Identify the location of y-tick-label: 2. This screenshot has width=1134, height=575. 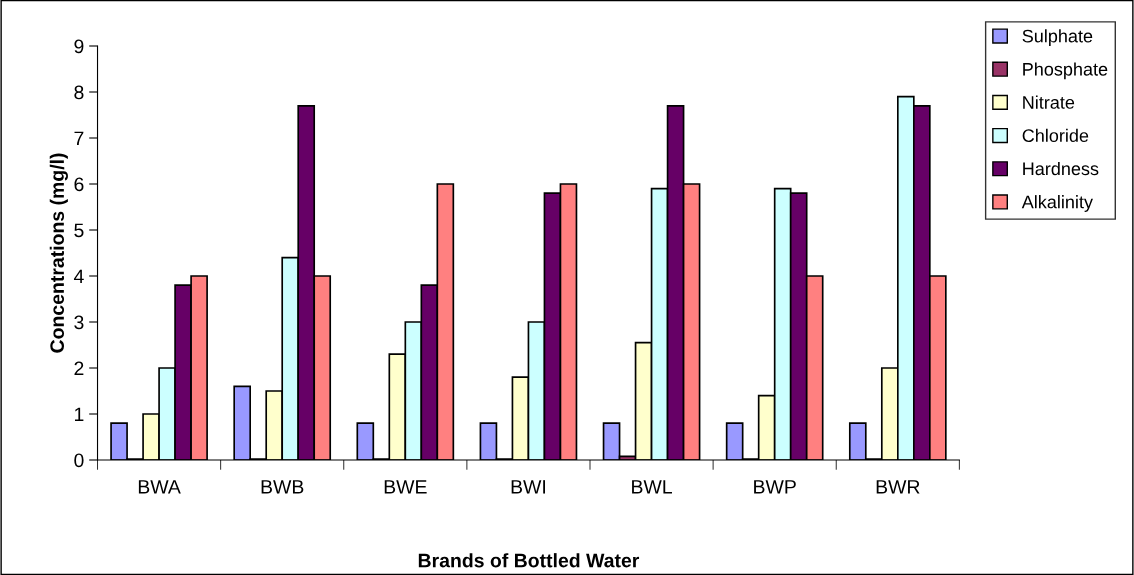
(79, 368).